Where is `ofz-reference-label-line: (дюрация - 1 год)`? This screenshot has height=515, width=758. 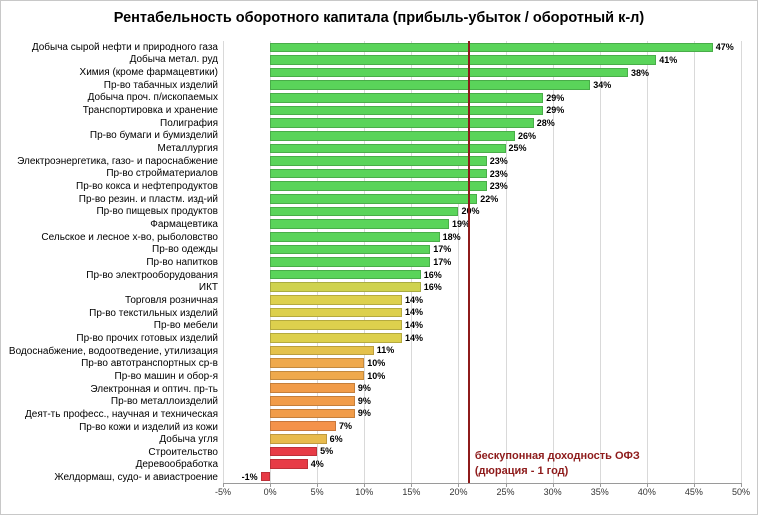
ofz-reference-label-line: (дюрация - 1 год) is located at coordinates (521, 471).